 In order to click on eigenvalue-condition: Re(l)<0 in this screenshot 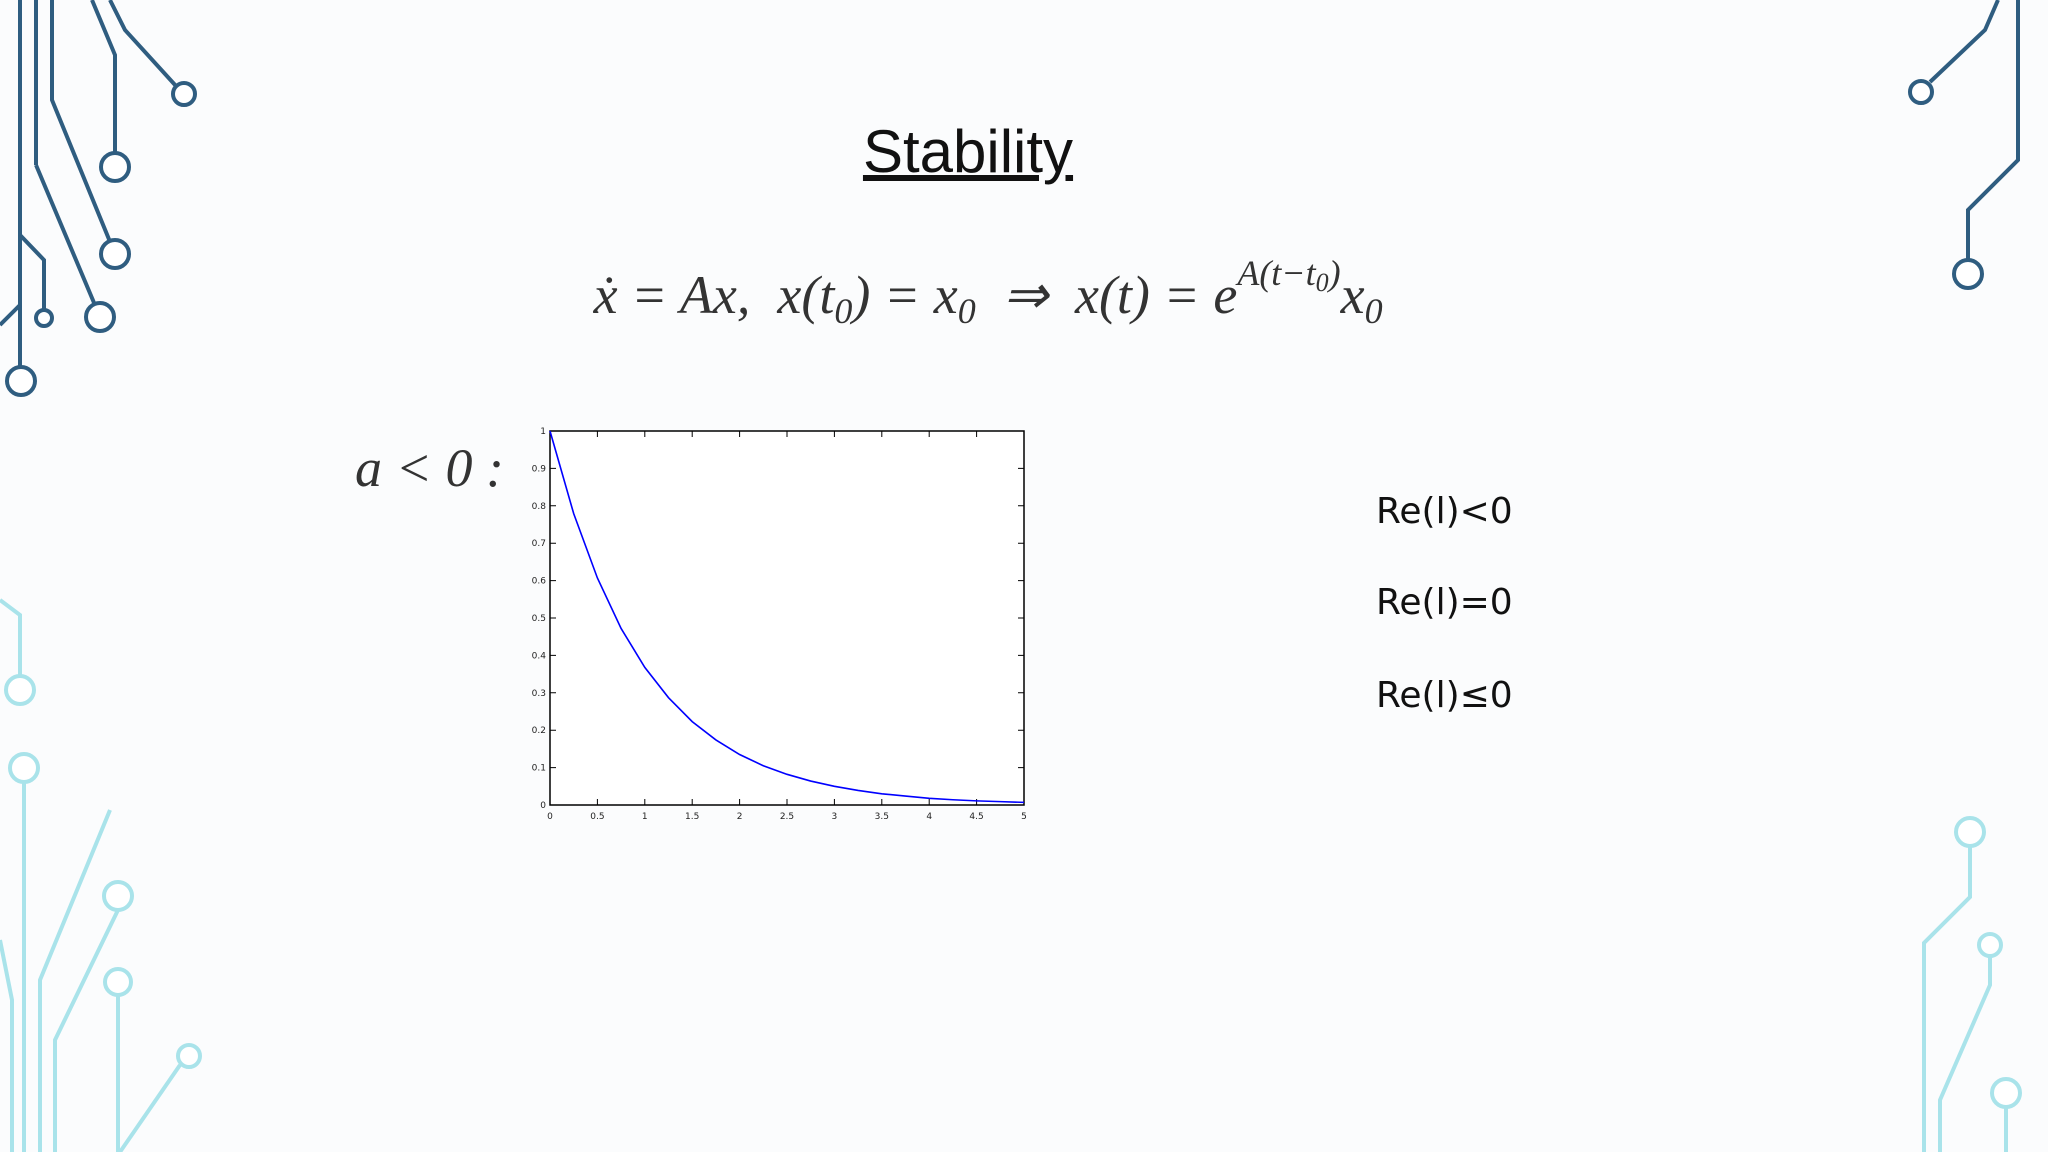, I will do `click(1444, 511)`.